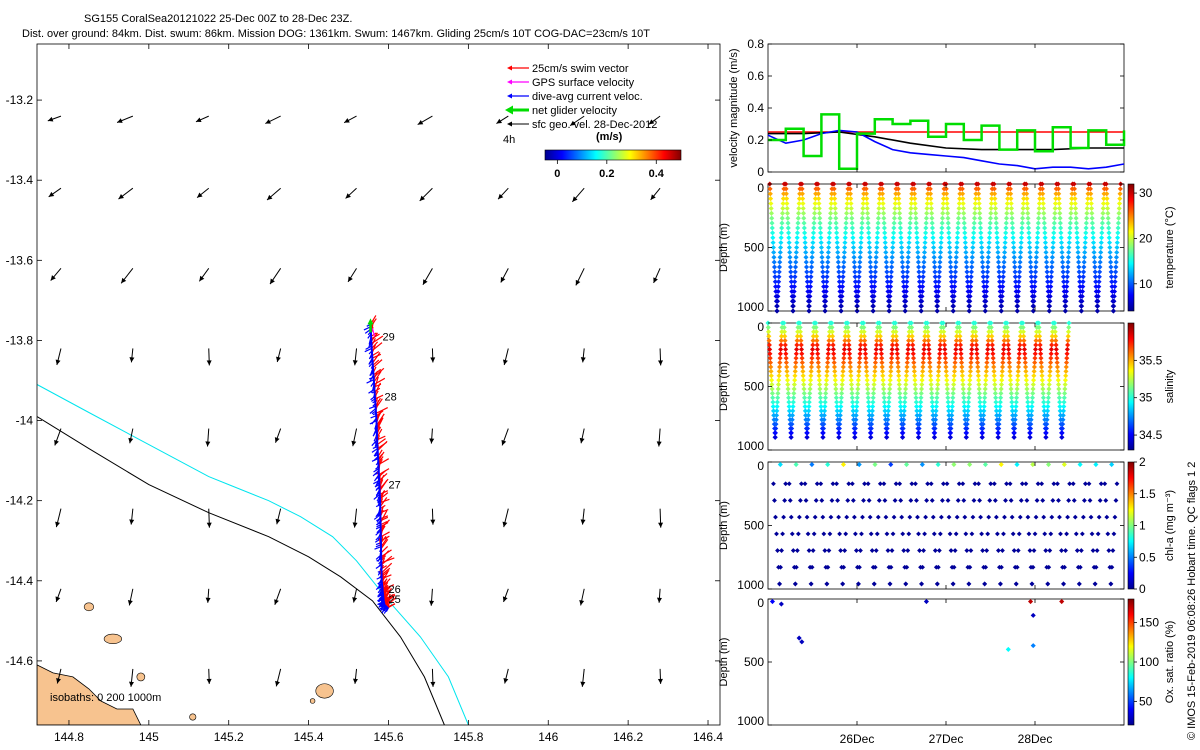  Describe the element at coordinates (1131, 525) in the screenshot. I see `chlorophyll-colorbar` at that location.